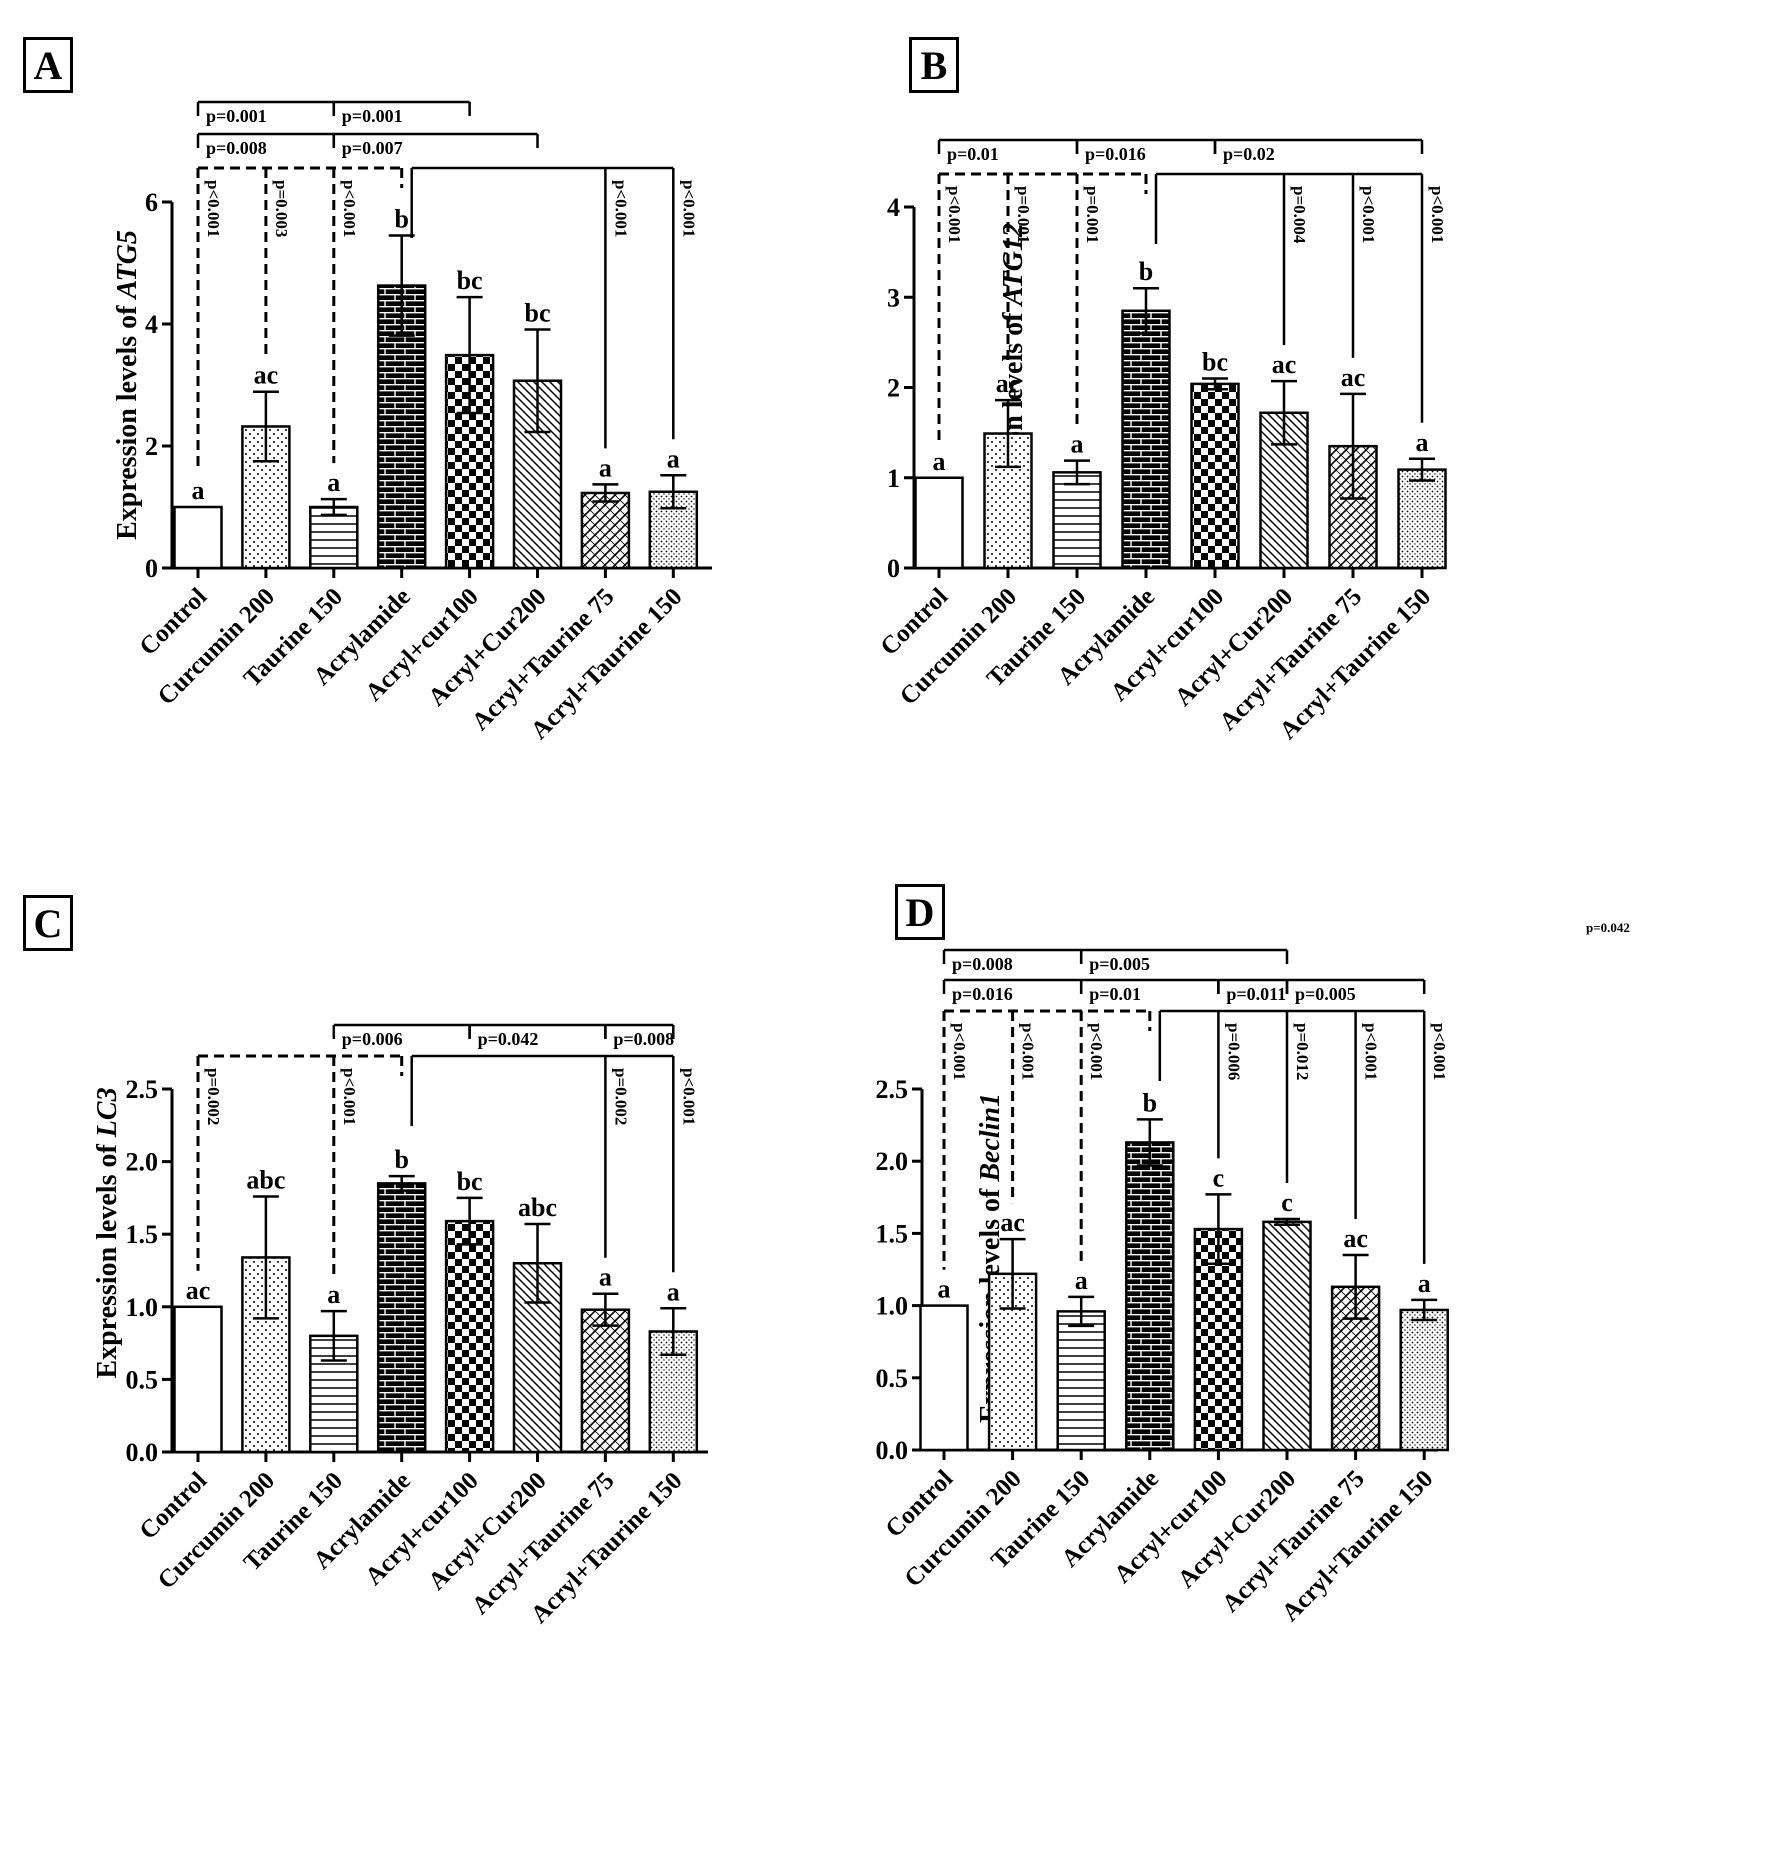 Image resolution: width=1772 pixels, height=1856 pixels. Describe the element at coordinates (372, 1039) in the screenshot. I see `bracket-p-value: p=0.006` at that location.